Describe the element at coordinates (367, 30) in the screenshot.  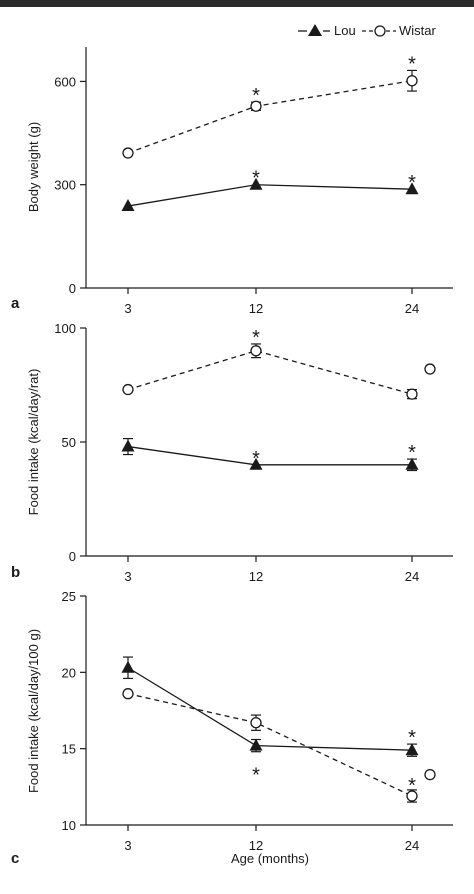
I see `legend: Lou Wistar` at that location.